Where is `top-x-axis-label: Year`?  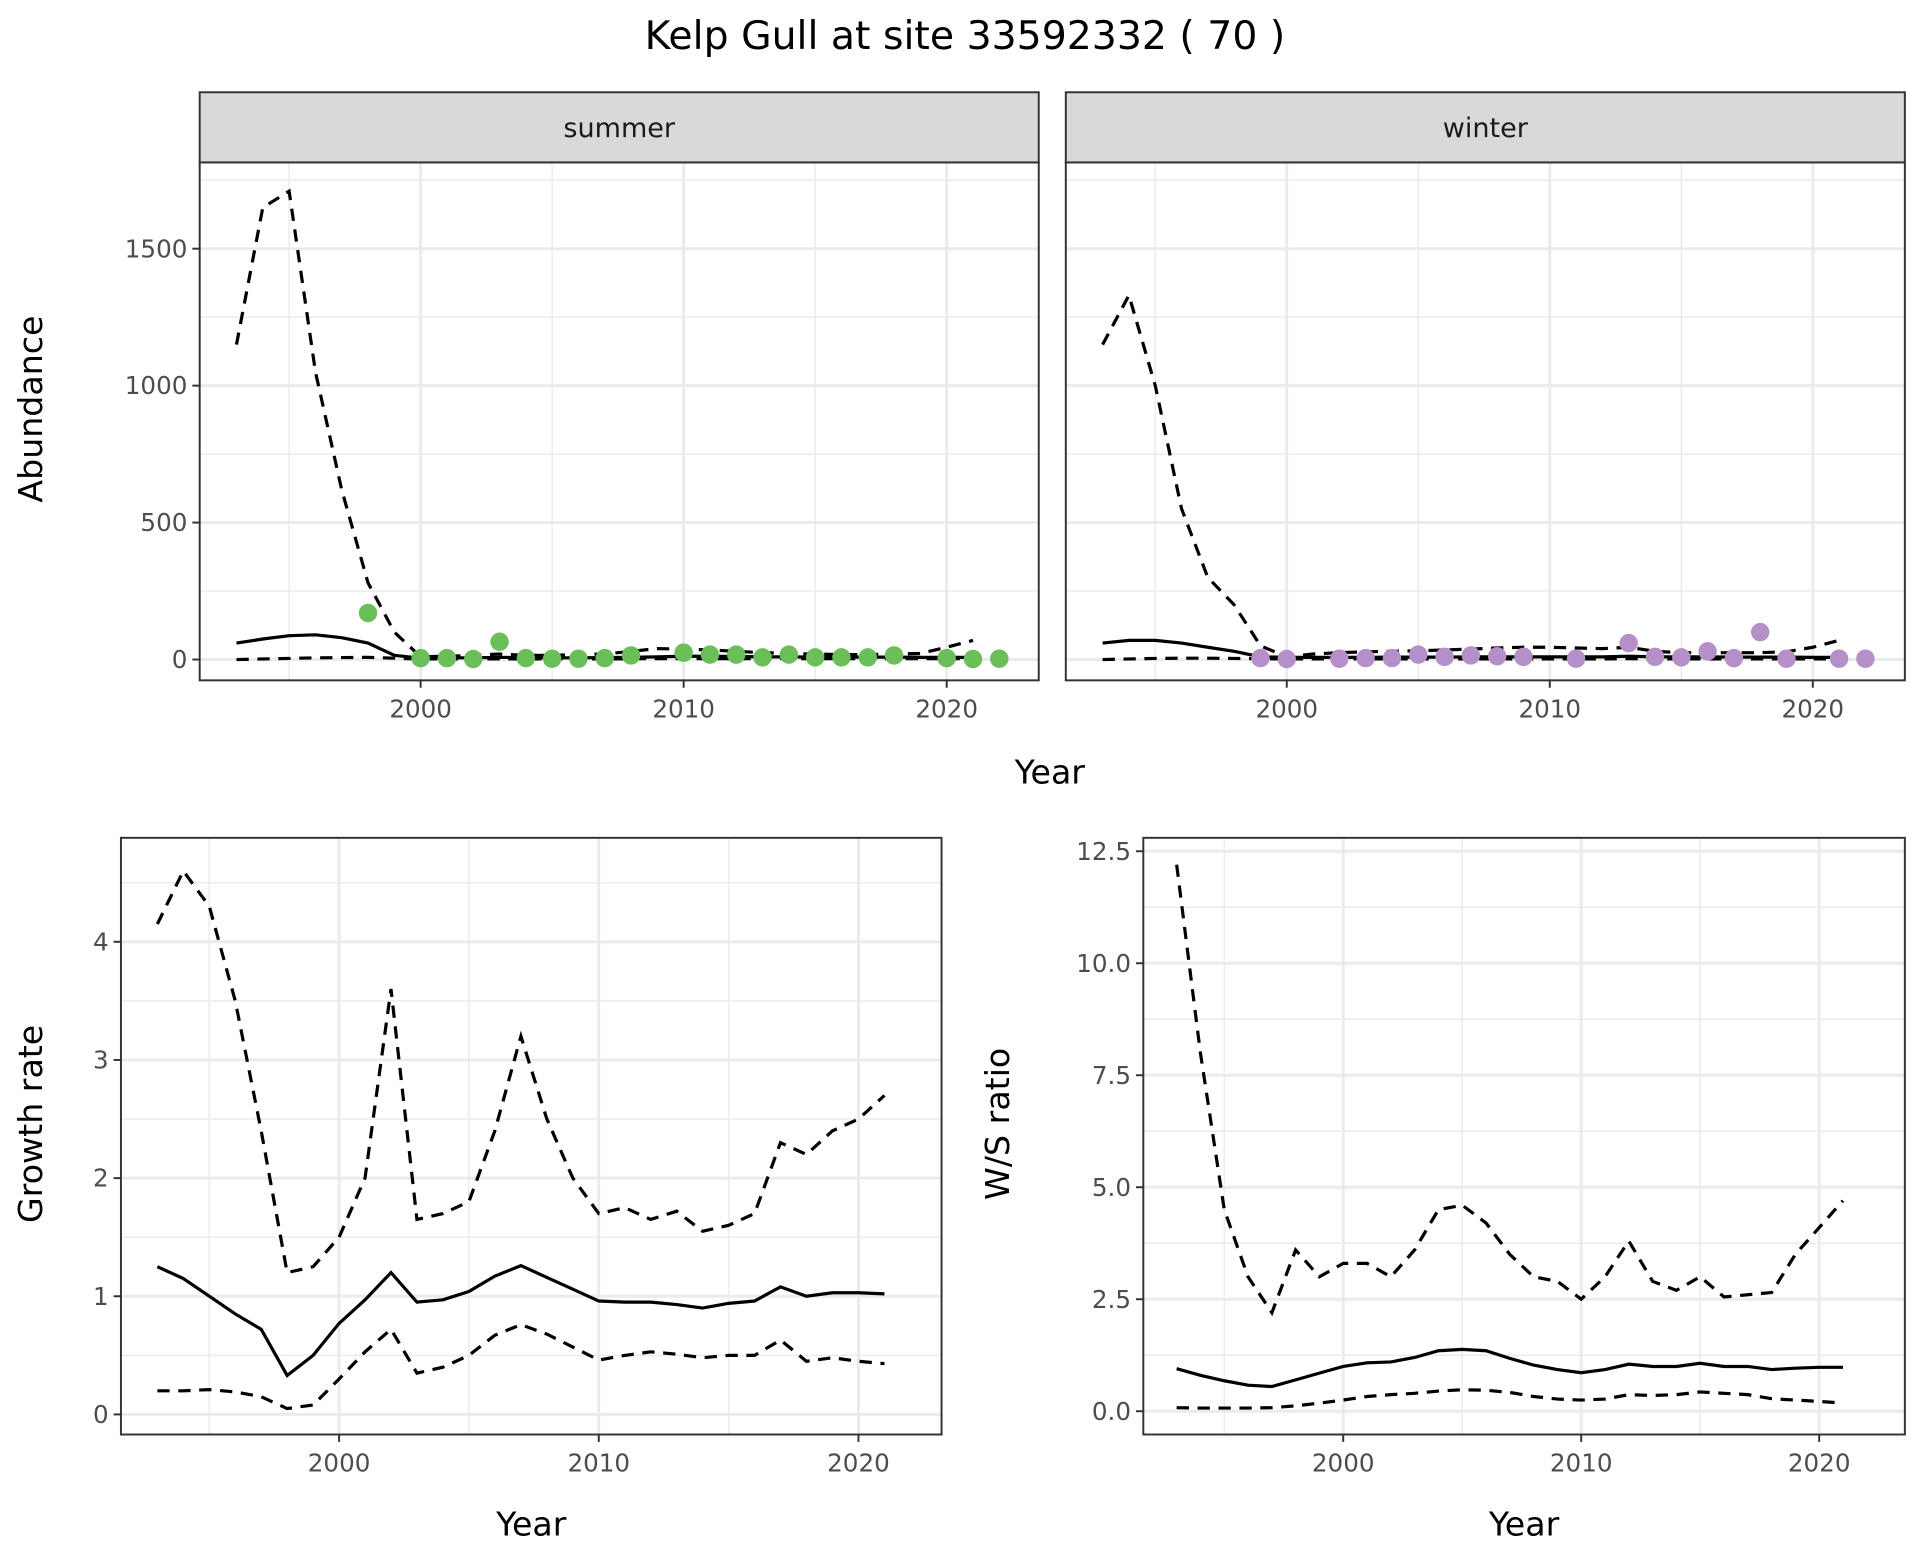 top-x-axis-label: Year is located at coordinates (1050, 772).